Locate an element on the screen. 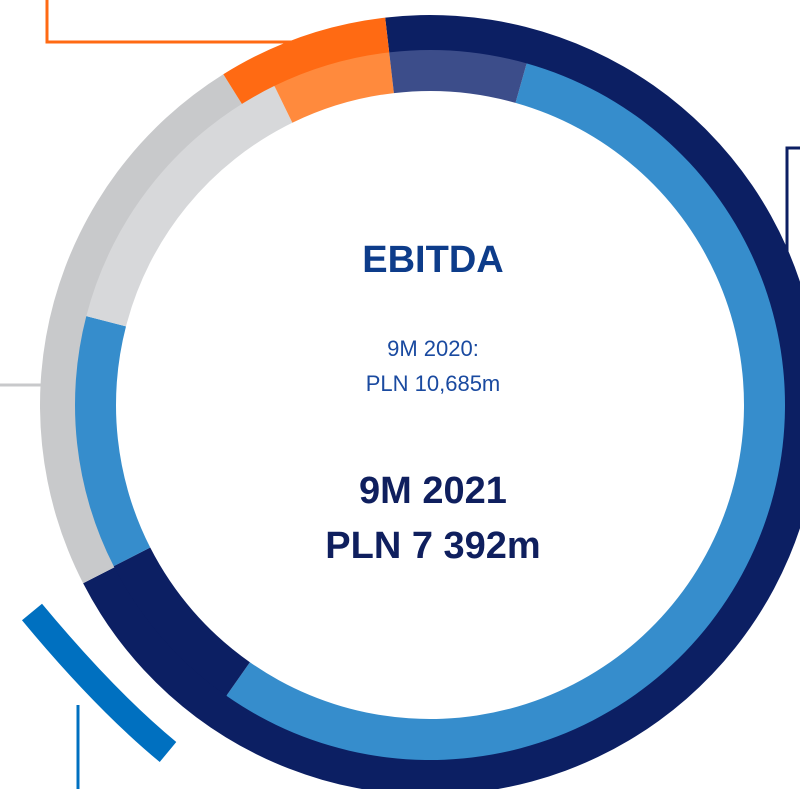 The width and height of the screenshot is (800, 789). navy-connector is located at coordinates (792, 203).